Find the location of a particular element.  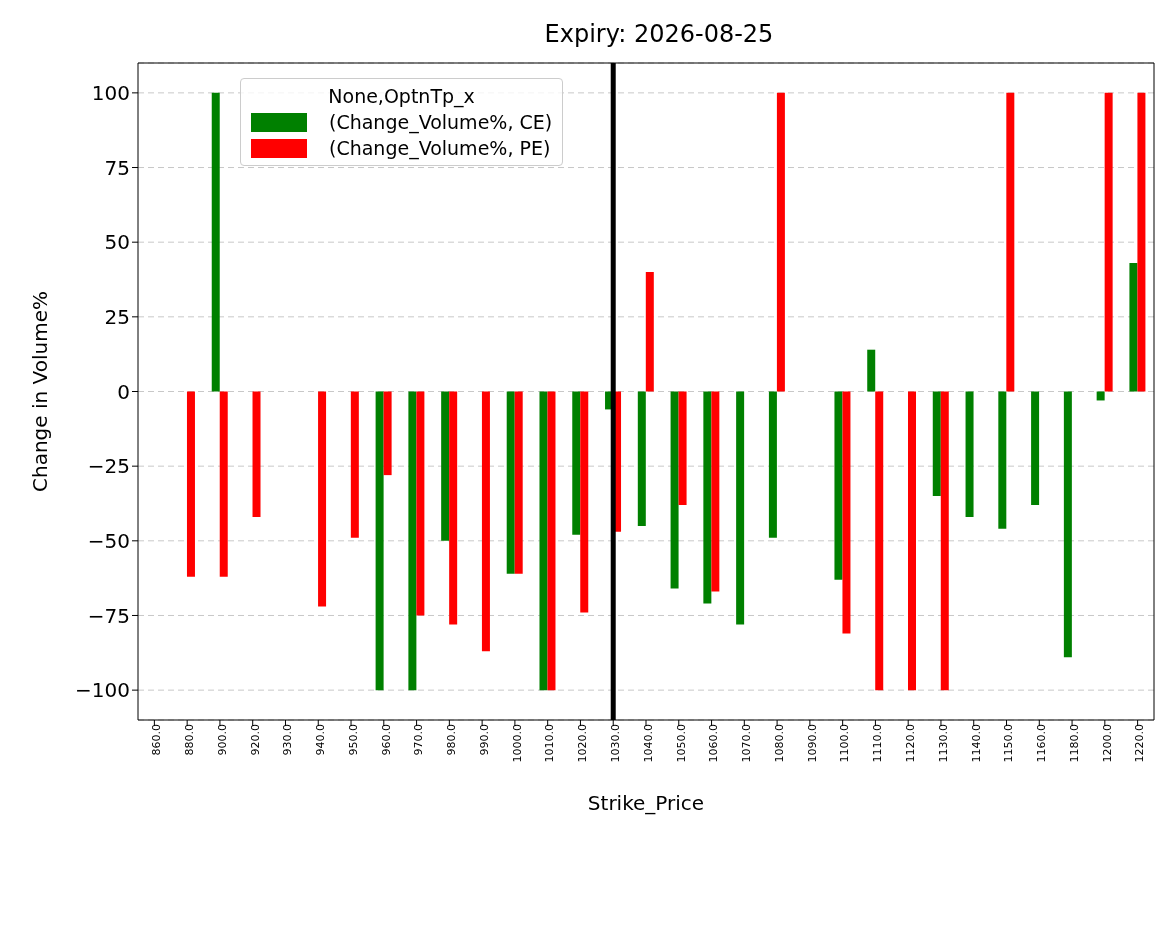

y-tick-label: 75 is located at coordinates (117, 167).